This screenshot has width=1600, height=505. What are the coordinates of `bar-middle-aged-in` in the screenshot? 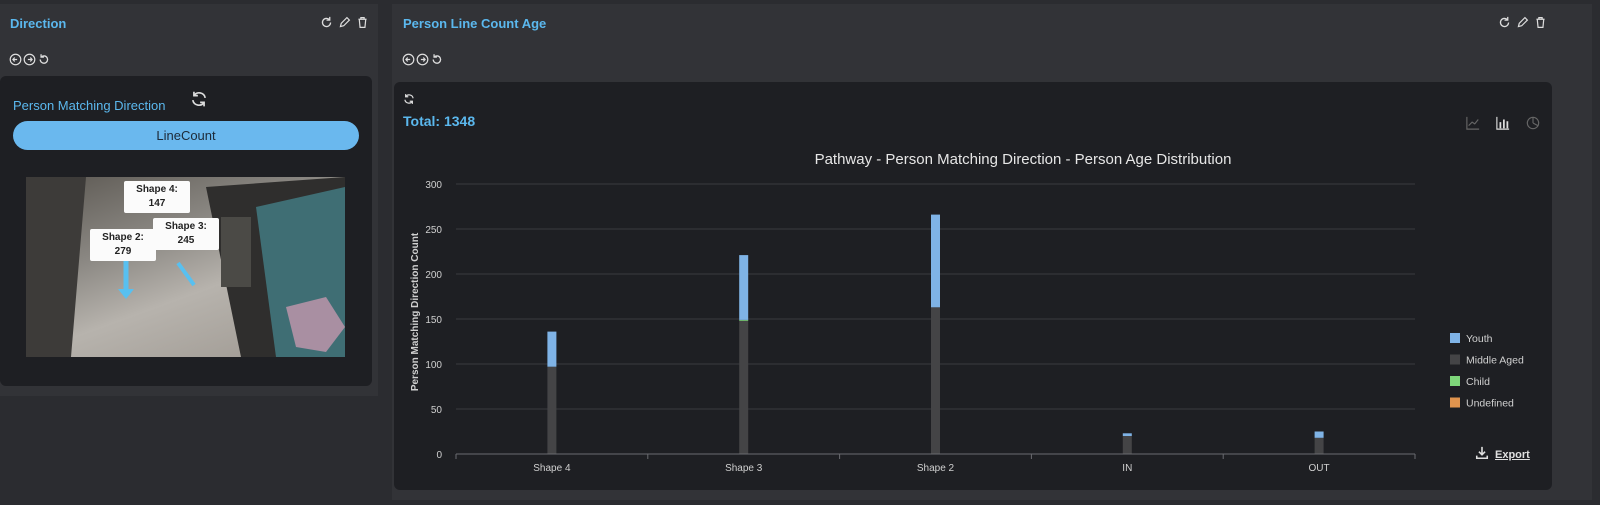 It's located at (1127, 445).